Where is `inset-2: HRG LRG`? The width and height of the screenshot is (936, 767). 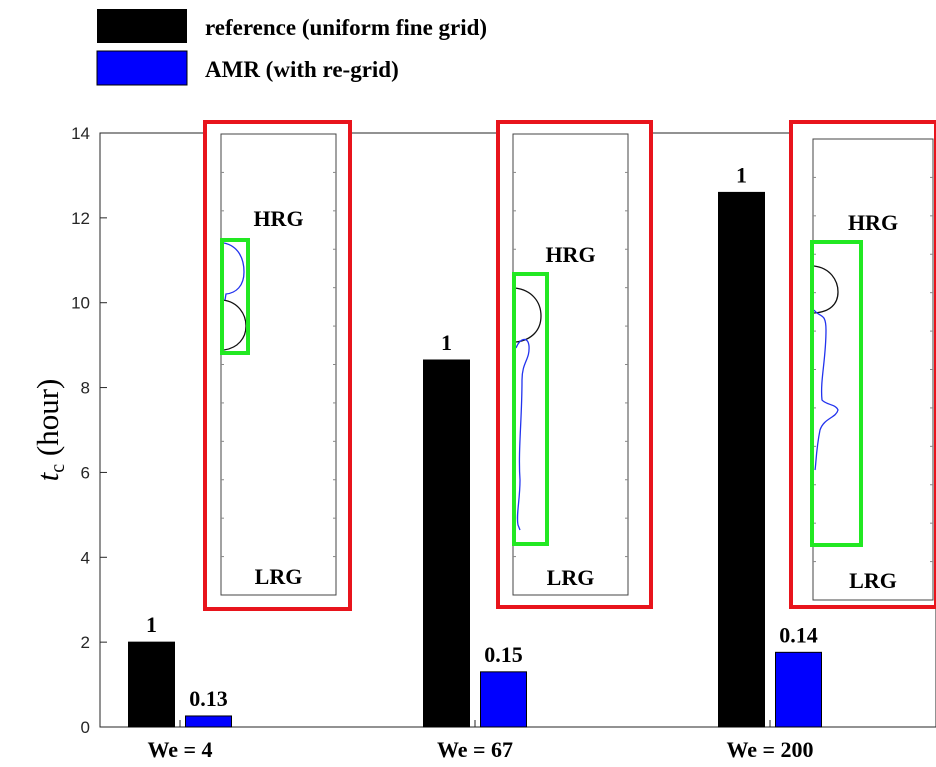
inset-2: HRG LRG is located at coordinates (574, 364).